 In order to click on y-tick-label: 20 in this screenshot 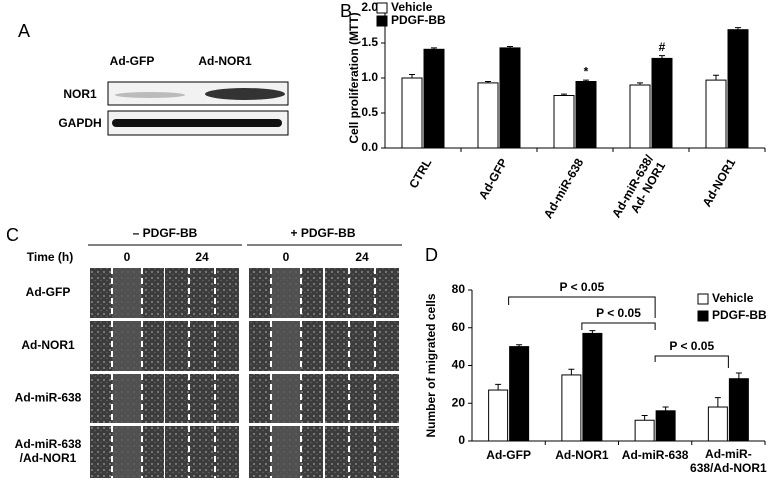, I will do `click(459, 402)`.